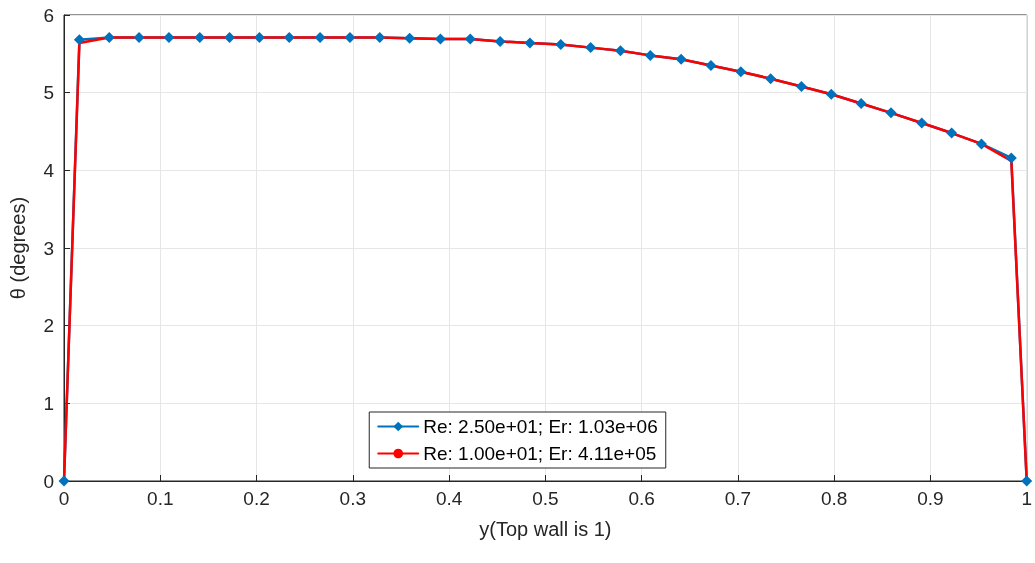 The width and height of the screenshot is (1035, 563). What do you see at coordinates (449, 498) in the screenshot?
I see `x-tick-label: 0.4` at bounding box center [449, 498].